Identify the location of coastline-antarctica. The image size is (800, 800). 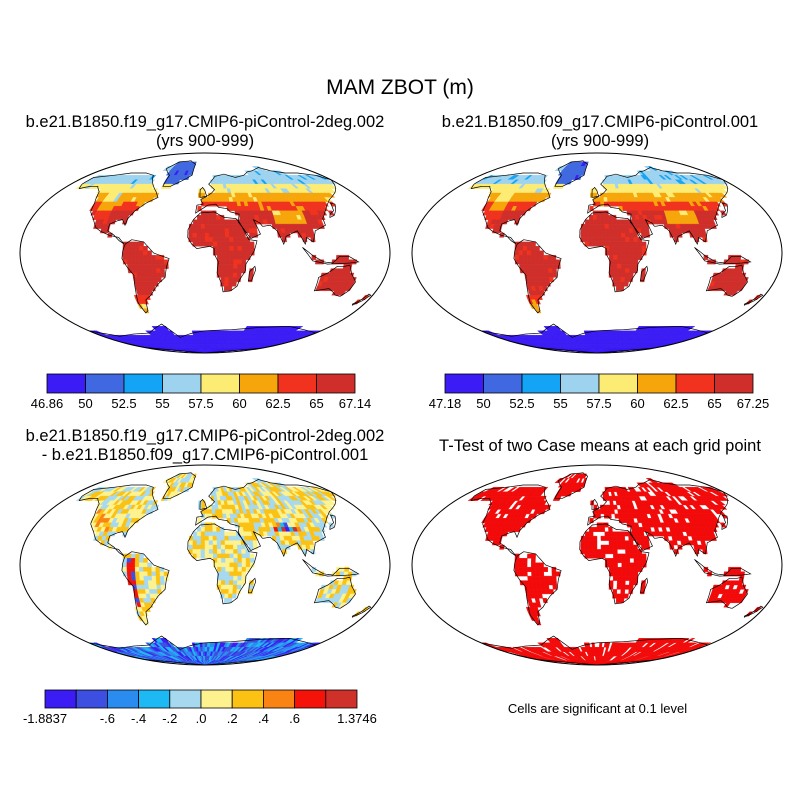
(595, 338).